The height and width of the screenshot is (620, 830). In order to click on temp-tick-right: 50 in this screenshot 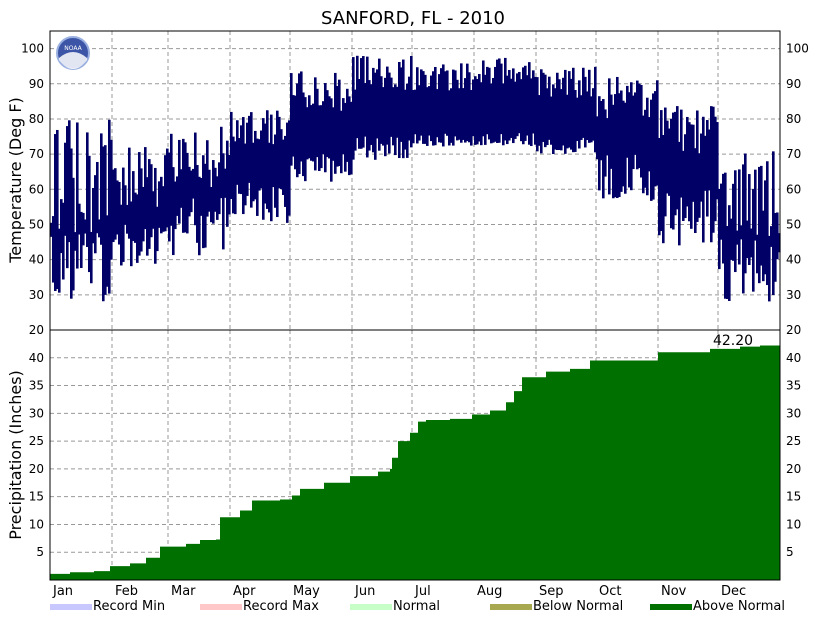, I will do `click(793, 224)`.